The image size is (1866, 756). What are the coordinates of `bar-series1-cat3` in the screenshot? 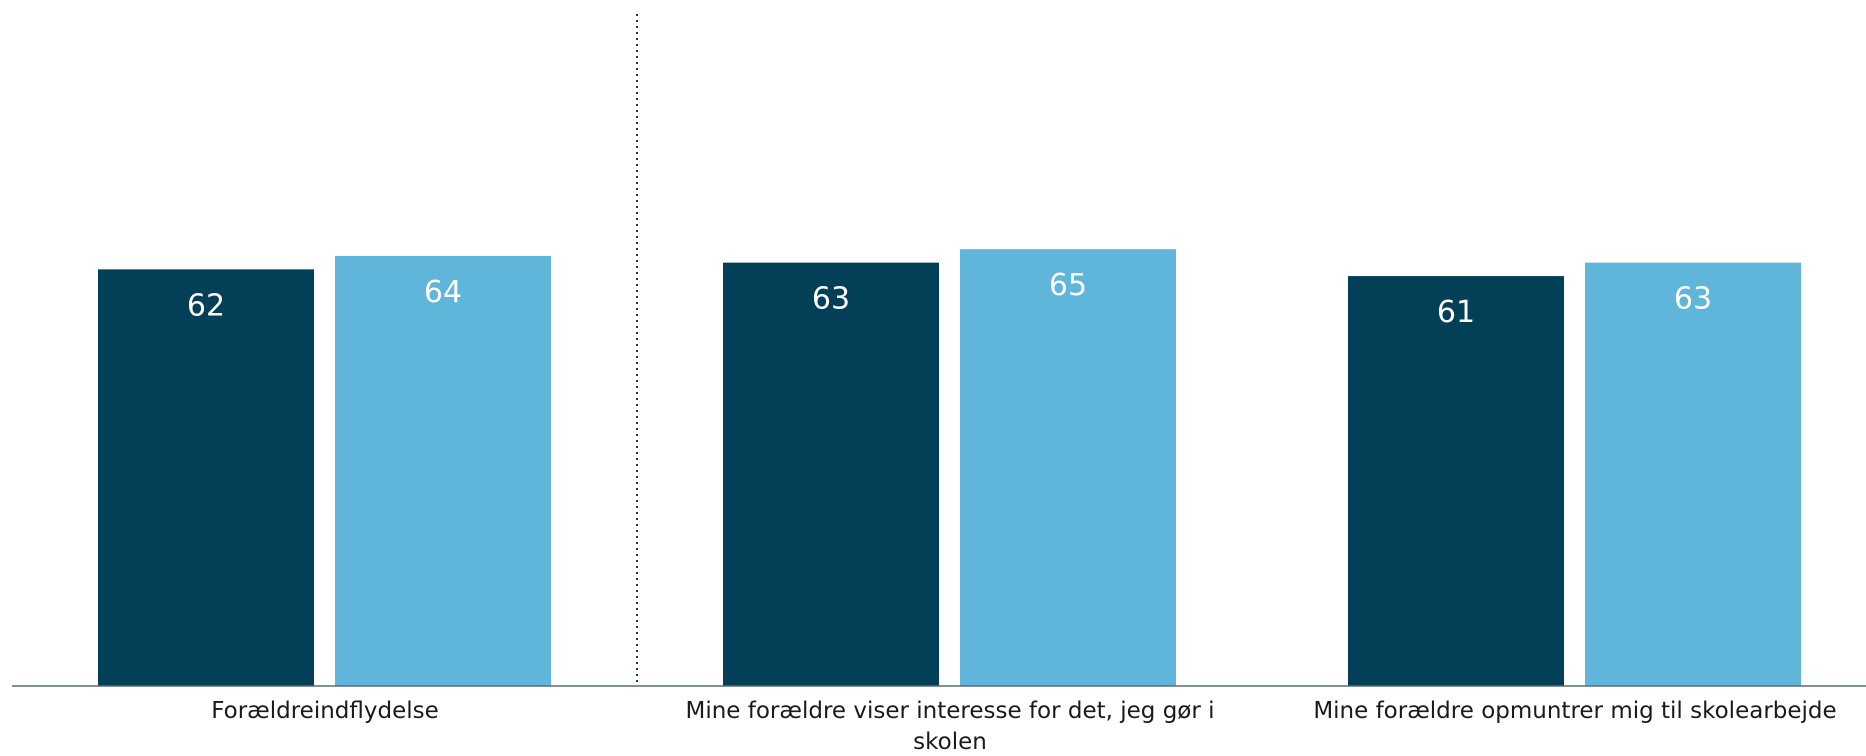 It's located at (1456, 481).